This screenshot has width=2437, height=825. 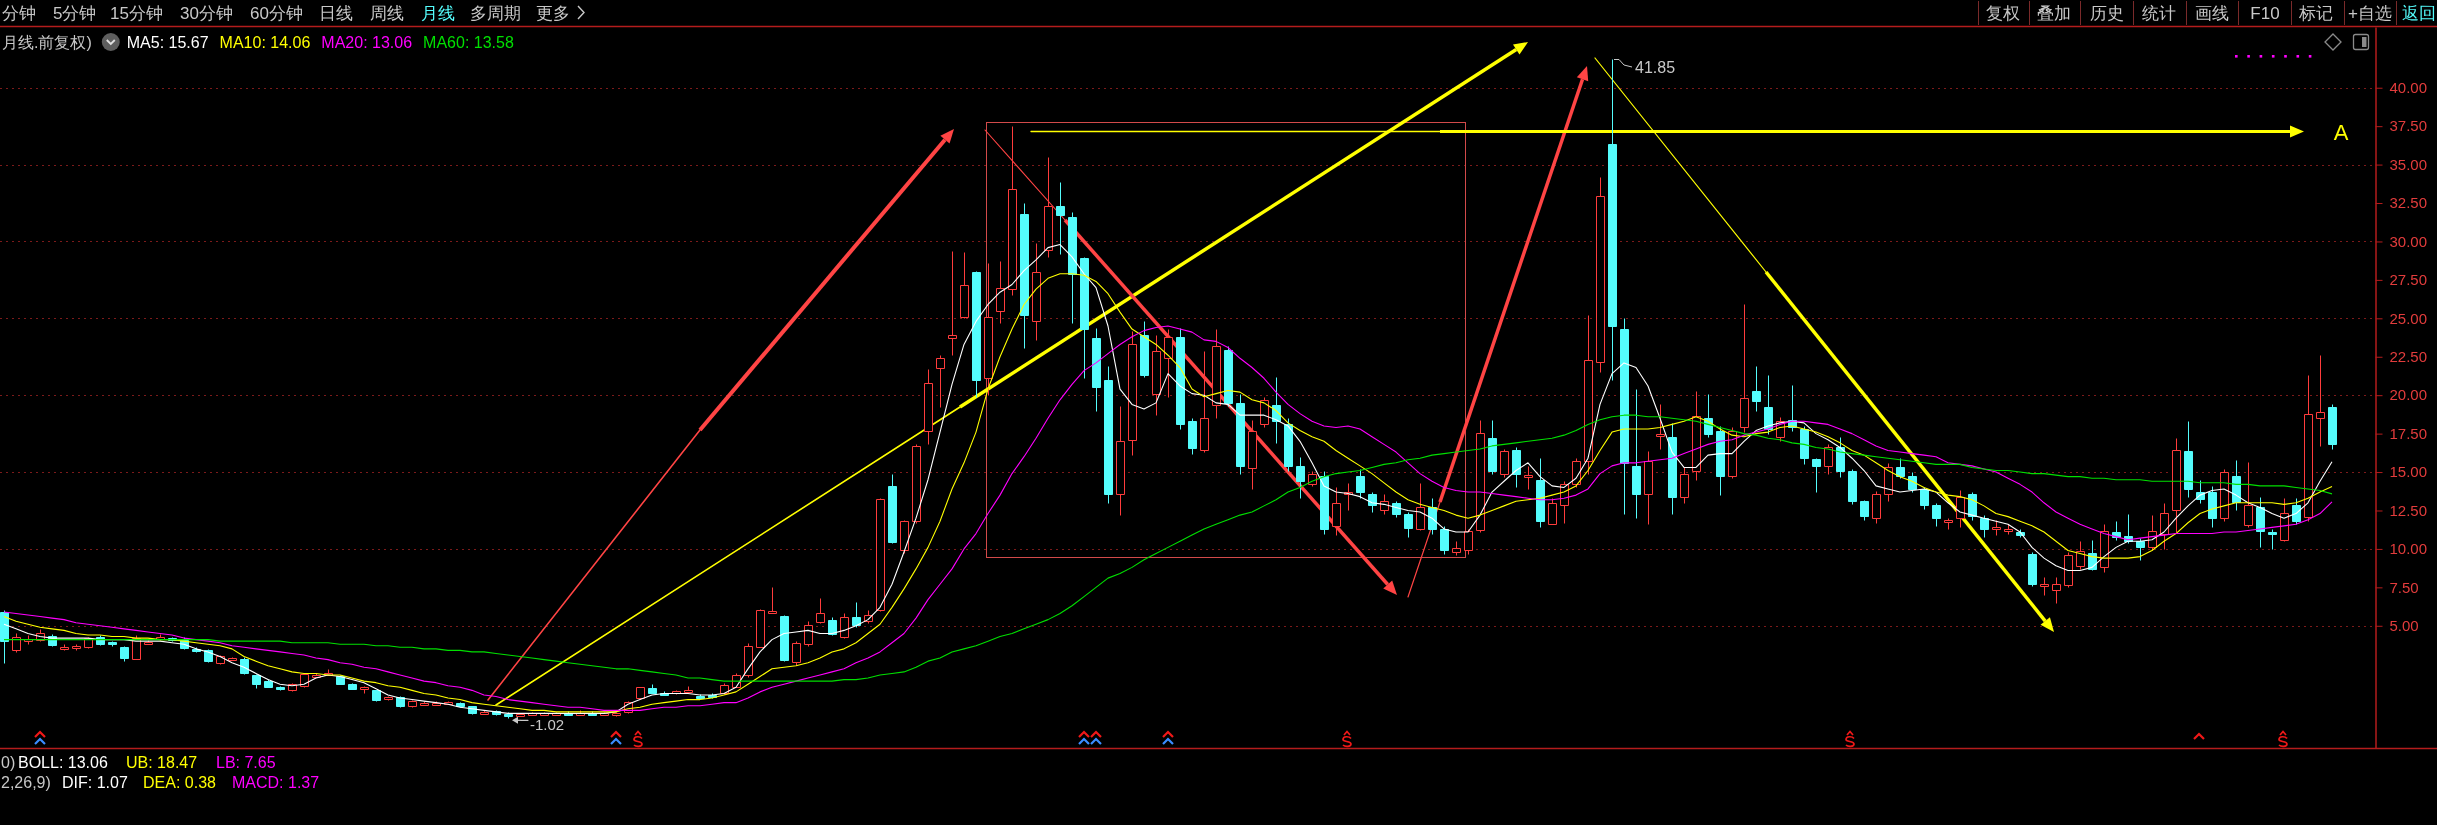 What do you see at coordinates (2408, 241) in the screenshot?
I see `y-tick-label: 30.00` at bounding box center [2408, 241].